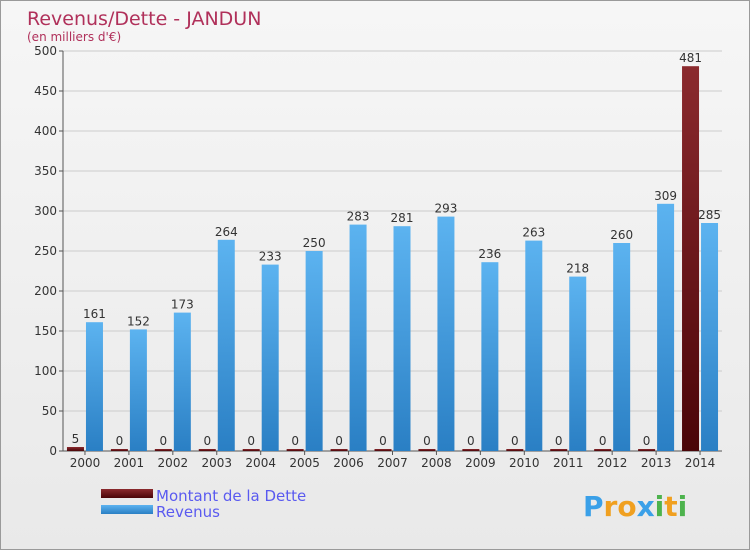 The width and height of the screenshot is (750, 551). Describe the element at coordinates (577, 269) in the screenshot. I see `value-label-revenus: 218` at that location.